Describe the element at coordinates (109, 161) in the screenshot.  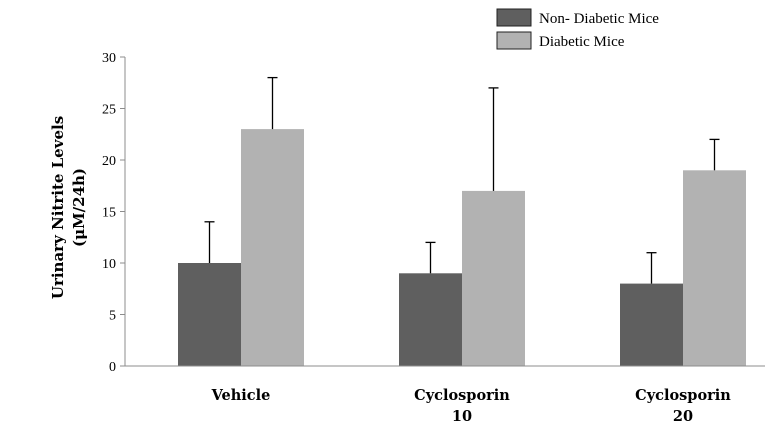
I see `y-tick-label: 20` at that location.